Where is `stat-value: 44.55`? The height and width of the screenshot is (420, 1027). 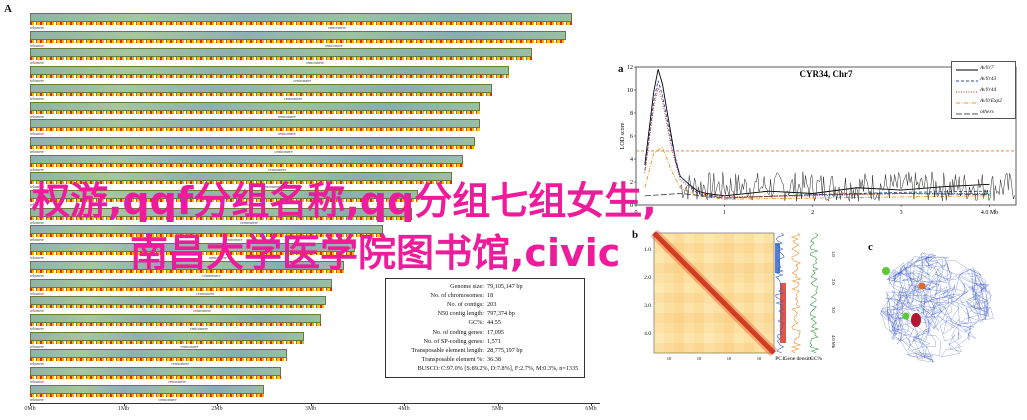
stat-value: 44.55 is located at coordinates (494, 323).